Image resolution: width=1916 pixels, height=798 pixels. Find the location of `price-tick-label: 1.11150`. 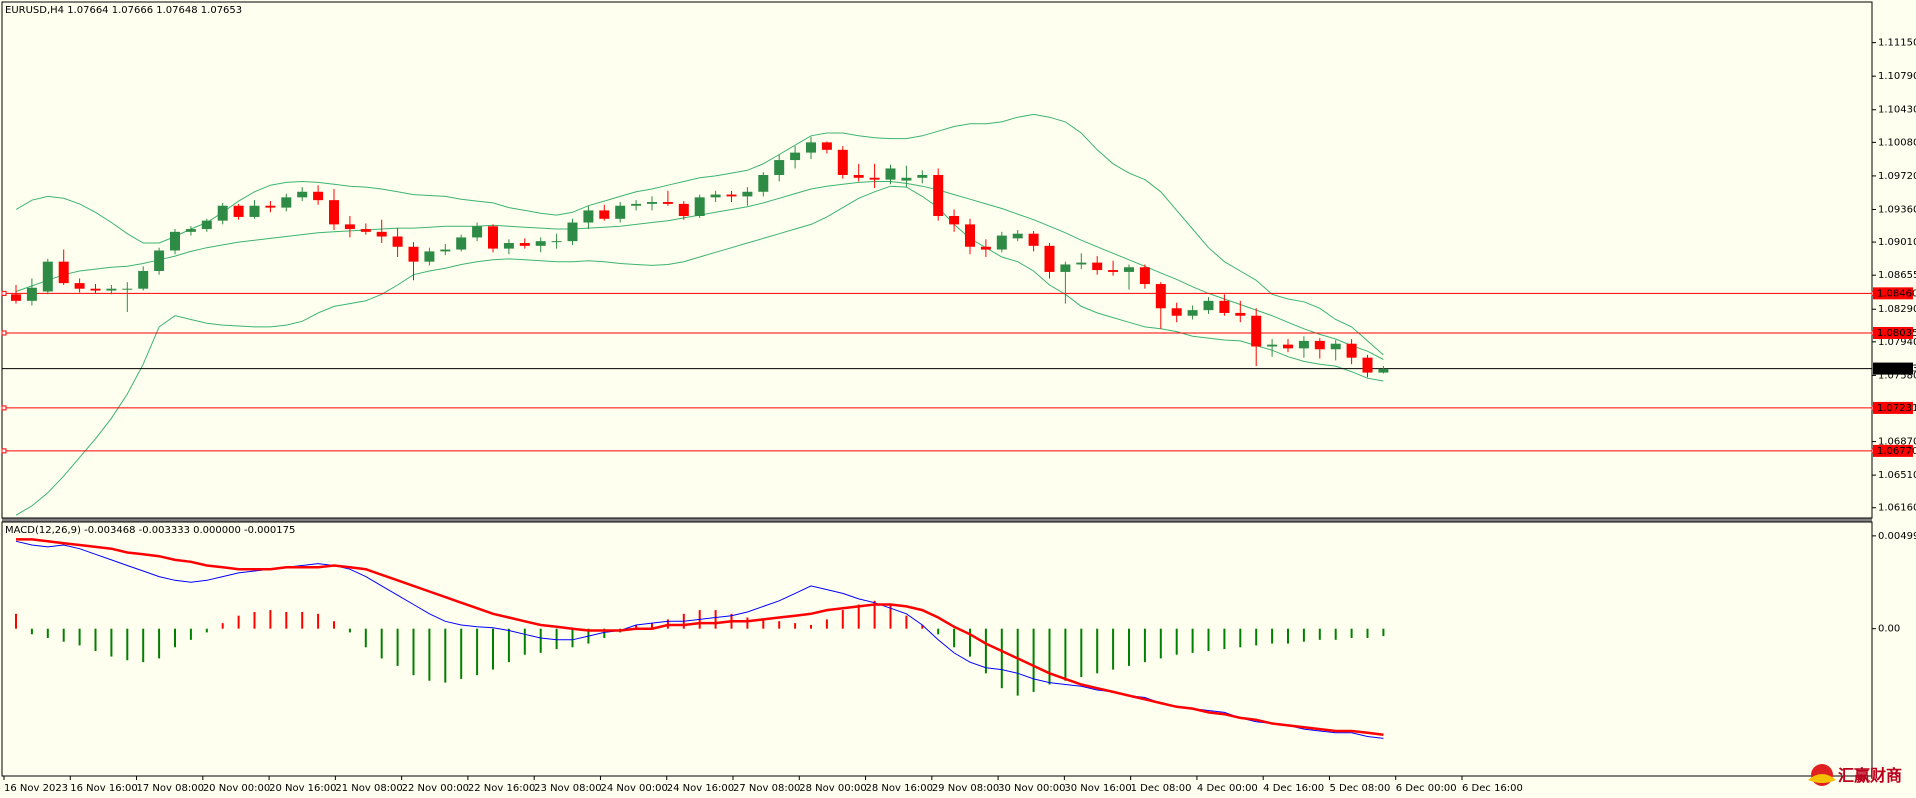

price-tick-label: 1.11150 is located at coordinates (1897, 43).